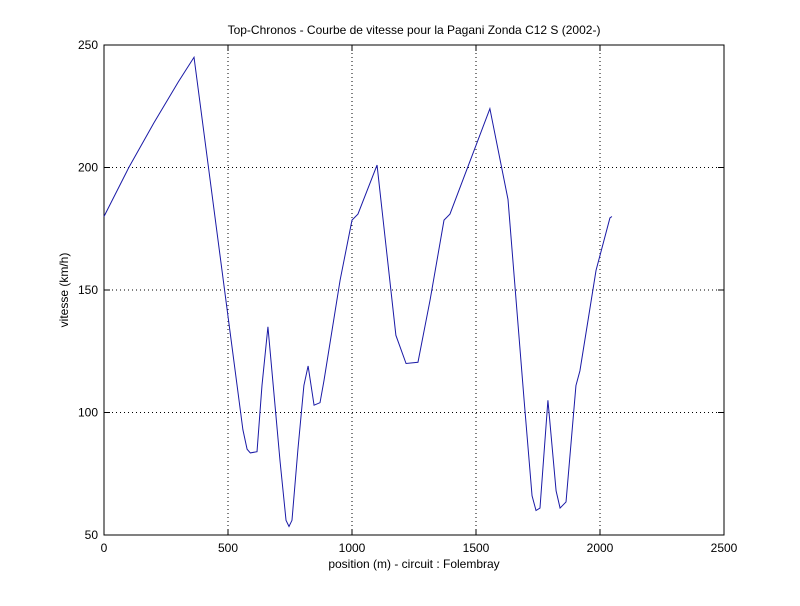  What do you see at coordinates (476, 548) in the screenshot?
I see `x-tick-label: 1500` at bounding box center [476, 548].